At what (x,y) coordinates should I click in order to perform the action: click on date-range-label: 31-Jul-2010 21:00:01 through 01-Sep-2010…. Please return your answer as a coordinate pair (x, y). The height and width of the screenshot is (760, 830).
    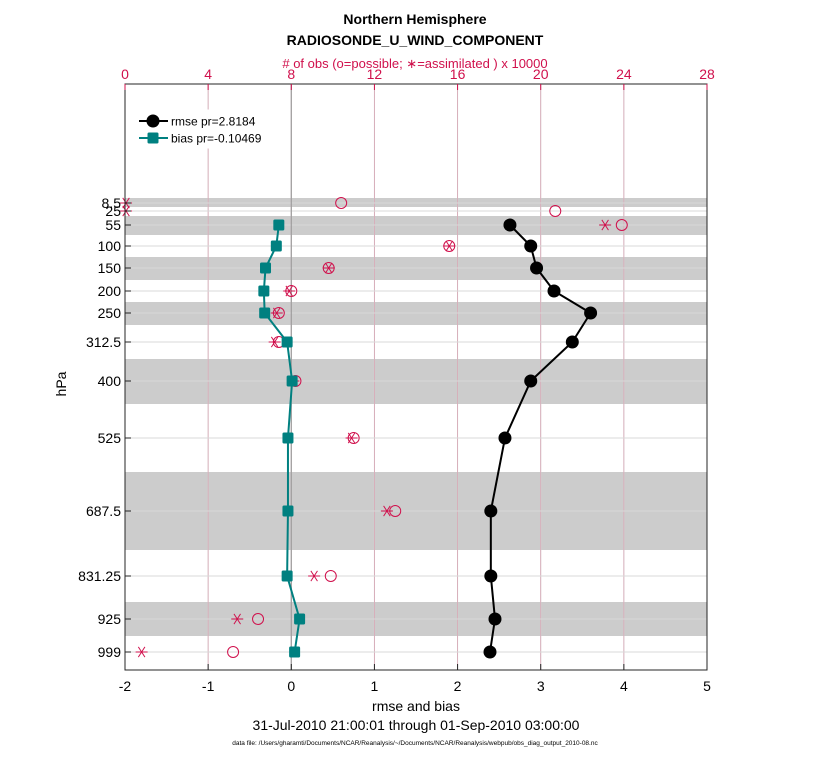
    Looking at the image, I should click on (416, 725).